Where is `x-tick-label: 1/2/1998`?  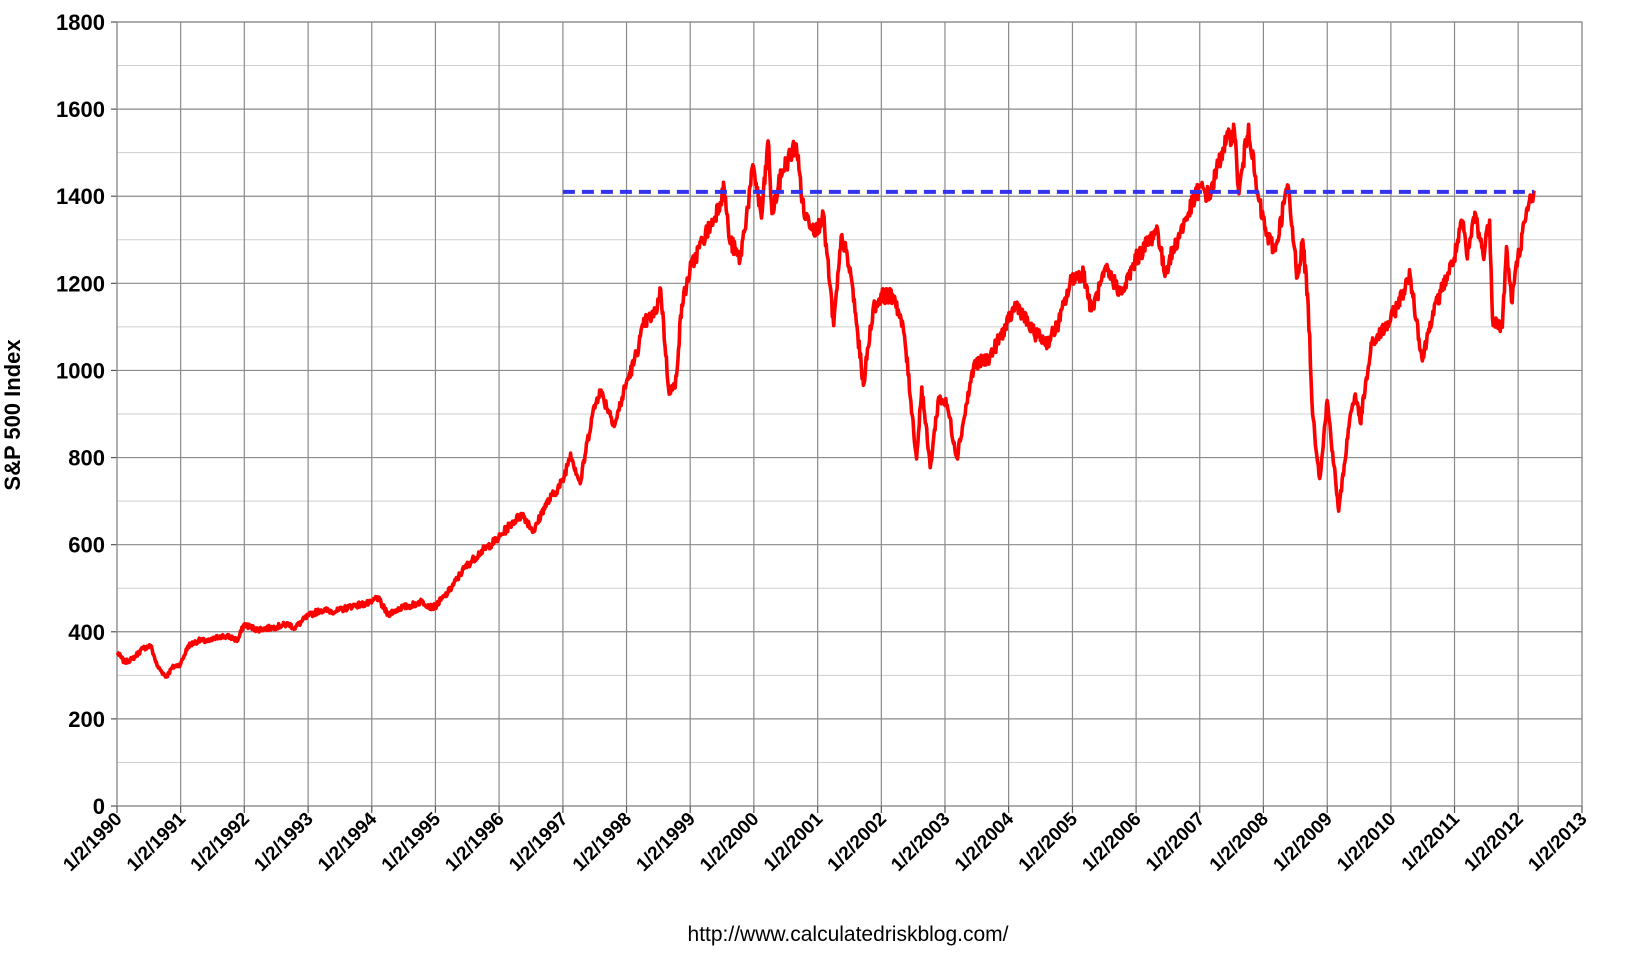
x-tick-label: 1/2/1998 is located at coordinates (602, 842).